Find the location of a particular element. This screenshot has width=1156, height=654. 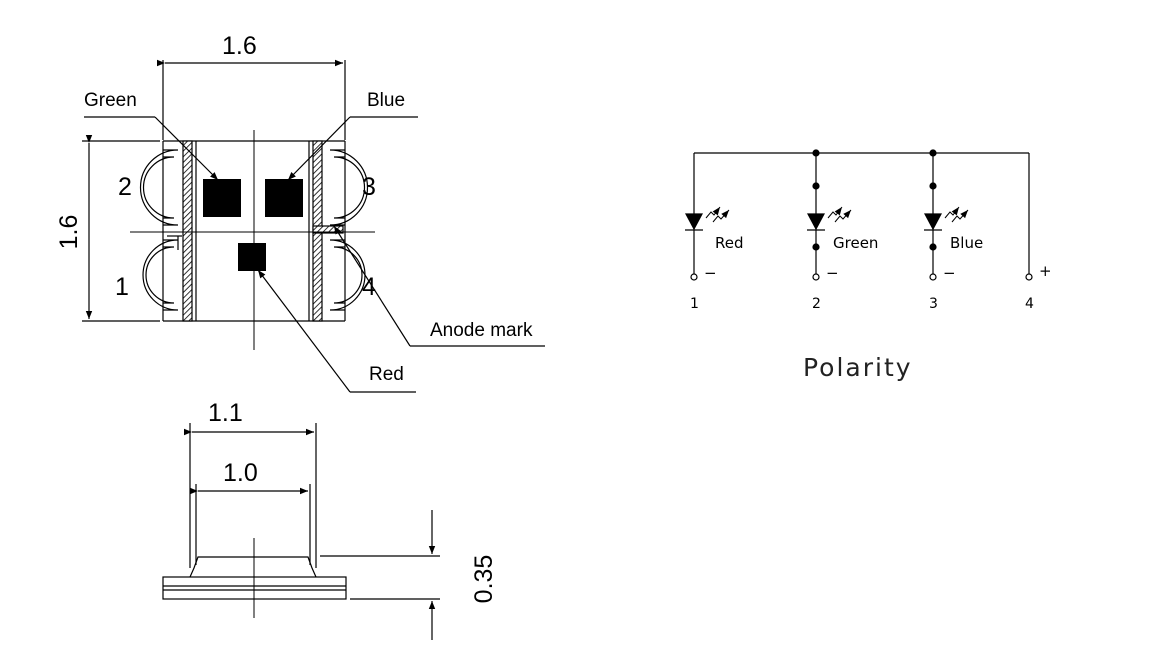

pin-2-label: 2 is located at coordinates (125, 187).